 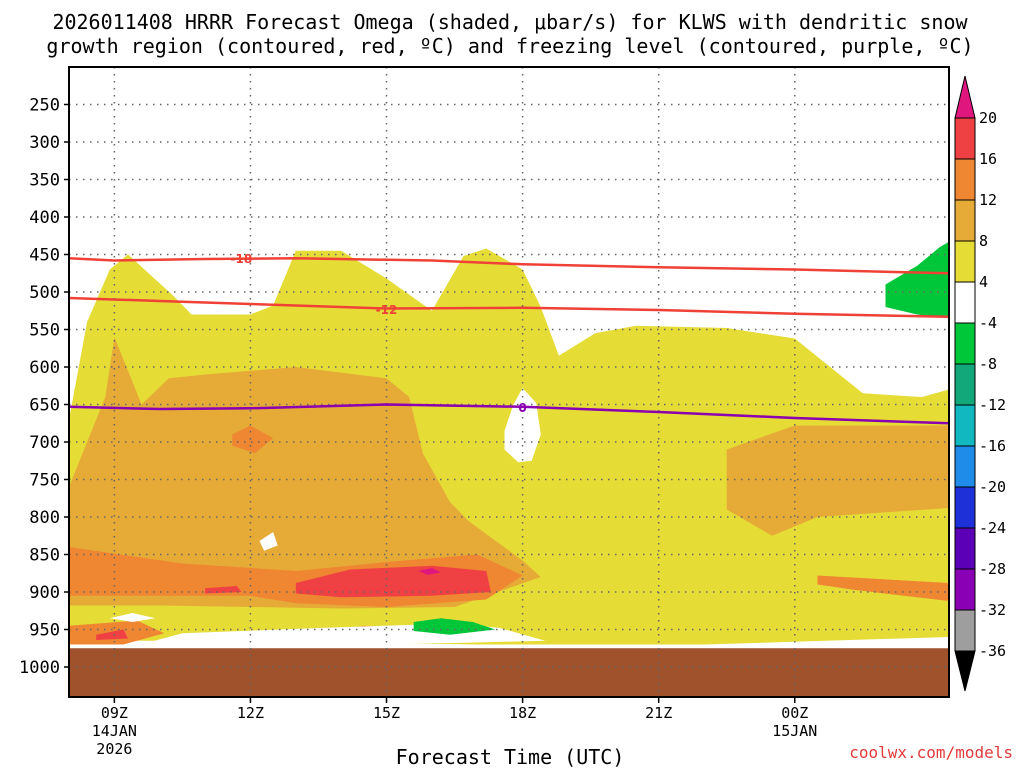 What do you see at coordinates (794, 731) in the screenshot?
I see `x-tick-date-00Z: 15JAN` at bounding box center [794, 731].